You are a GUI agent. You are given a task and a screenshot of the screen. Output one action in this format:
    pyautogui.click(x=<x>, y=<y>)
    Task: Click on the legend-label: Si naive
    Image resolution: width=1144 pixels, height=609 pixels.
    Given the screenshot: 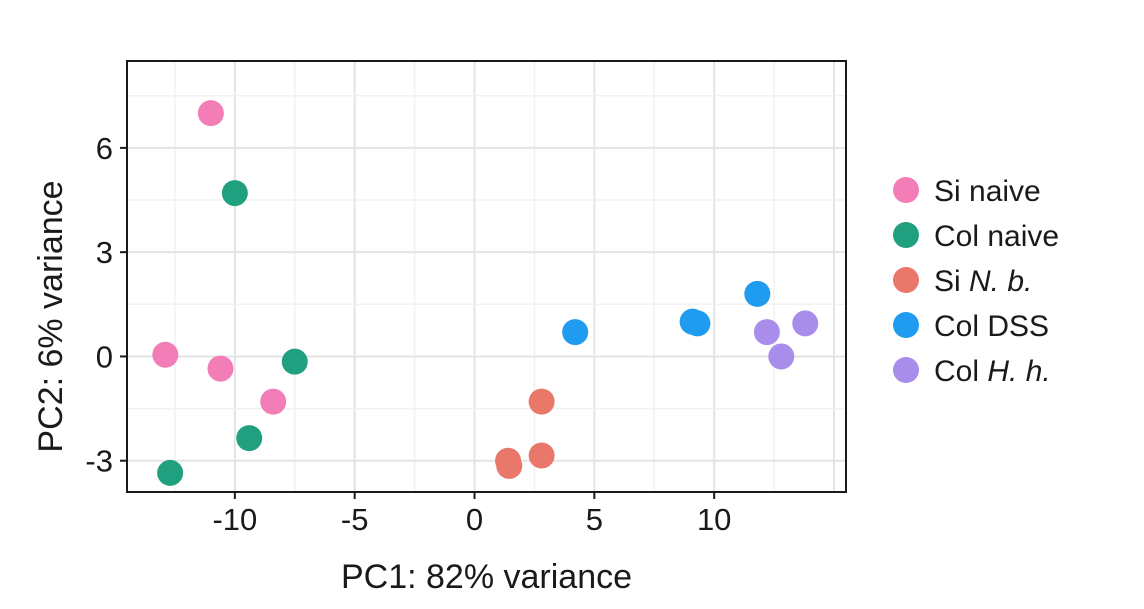 What is the action you would take?
    pyautogui.click(x=987, y=191)
    